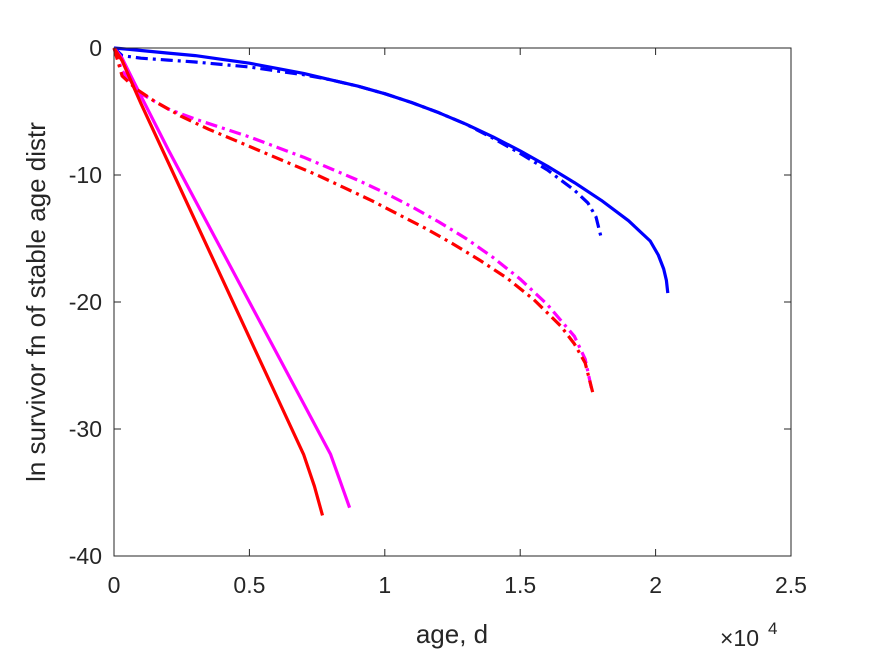 Image resolution: width=875 pixels, height=656 pixels. I want to click on y-tick-label: -40, so click(85, 556).